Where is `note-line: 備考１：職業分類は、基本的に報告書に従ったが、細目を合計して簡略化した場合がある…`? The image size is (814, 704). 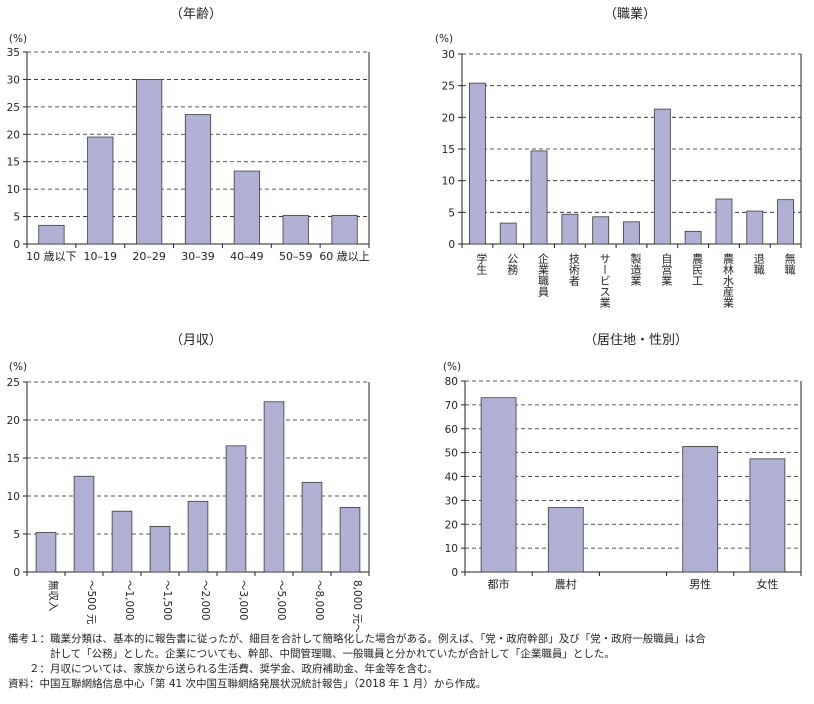 note-line: 備考１：職業分類は、基本的に報告書に従ったが、細目を合計して簡略化した場合がある… is located at coordinates (357, 639).